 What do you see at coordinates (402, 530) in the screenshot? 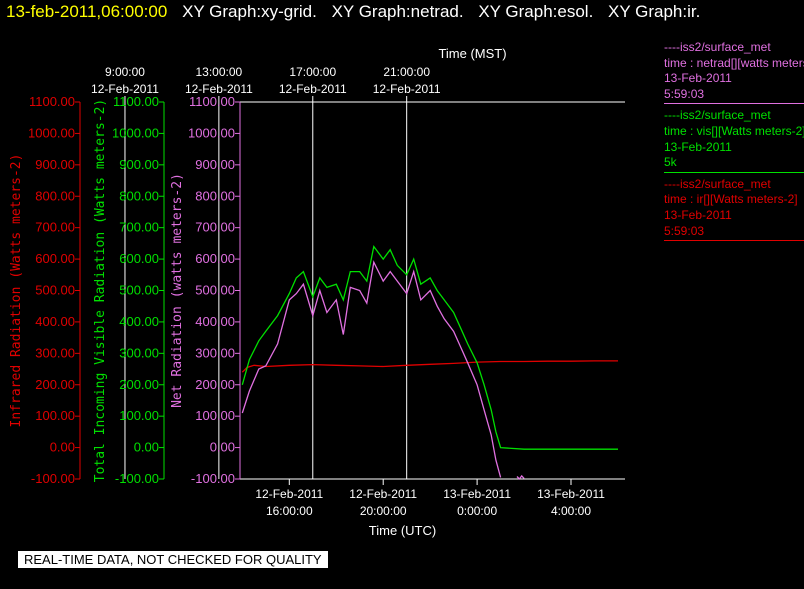
I see `bottom-axis-title: Time (UTC)` at bounding box center [402, 530].